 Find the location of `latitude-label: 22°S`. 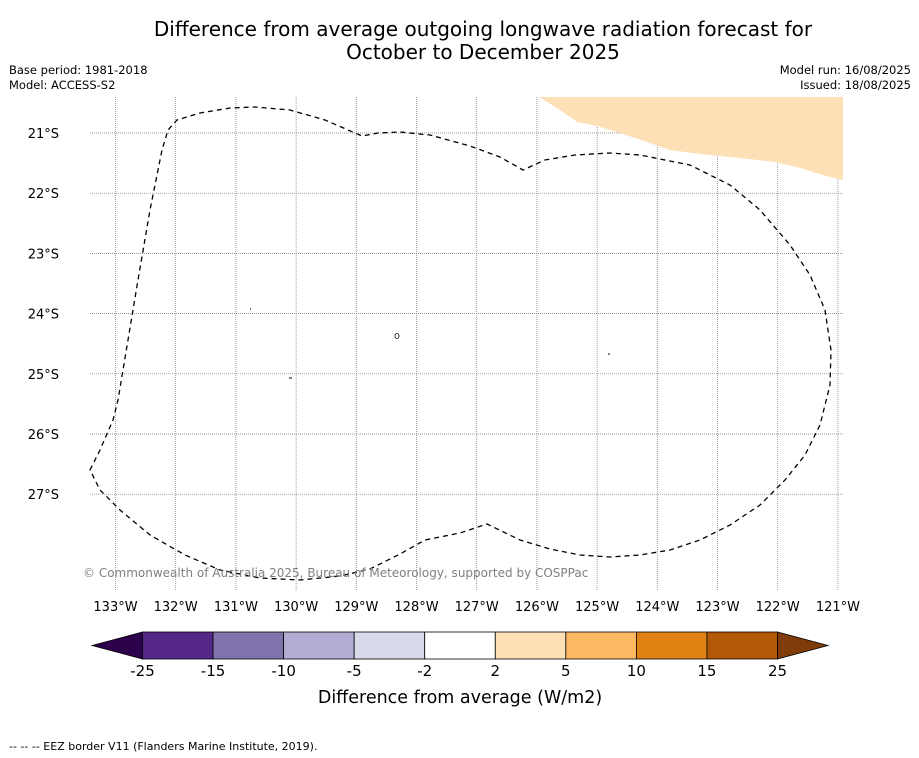

latitude-label: 22°S is located at coordinates (43, 194).